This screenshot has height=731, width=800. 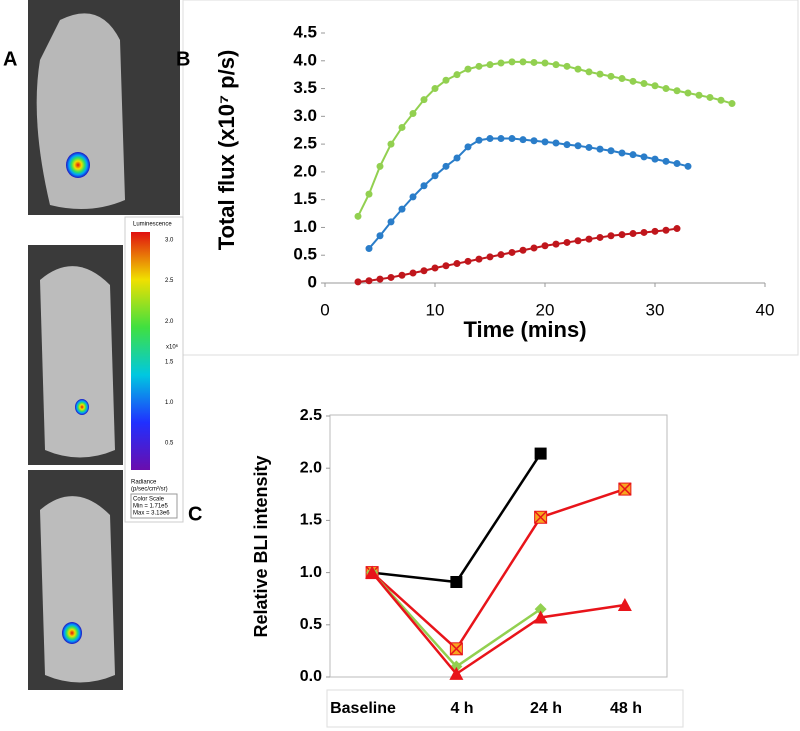 I want to click on scale-box-text: Color Scale, so click(x=149, y=500).